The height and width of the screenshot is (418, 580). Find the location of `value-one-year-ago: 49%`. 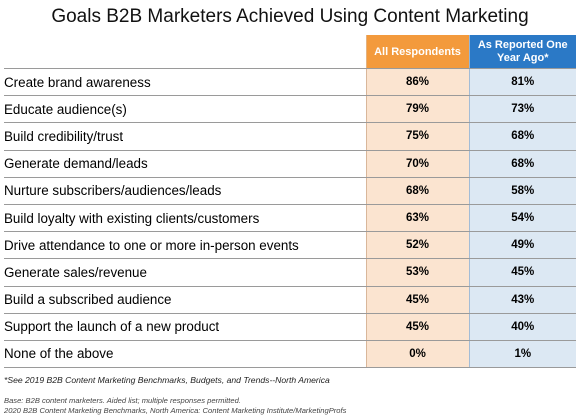

value-one-year-ago: 49% is located at coordinates (522, 245).